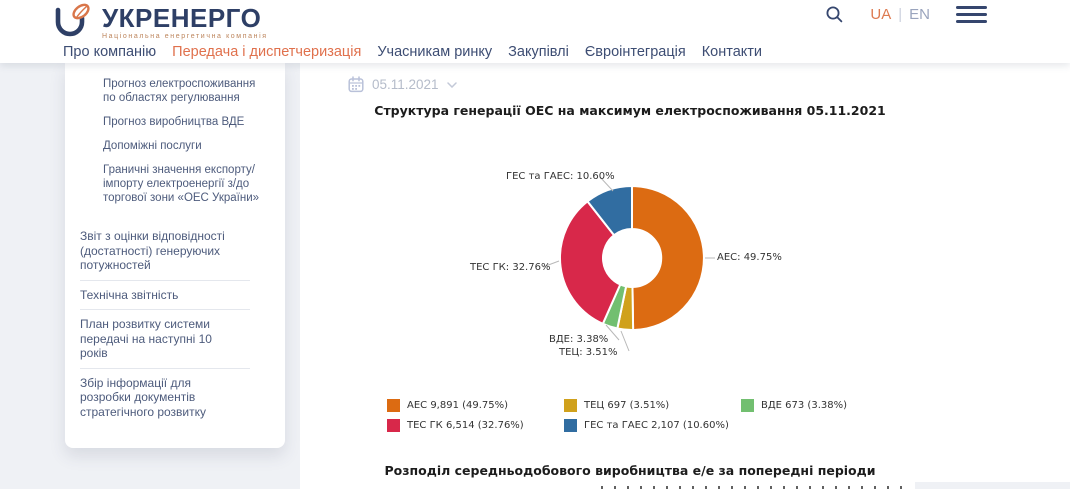 This screenshot has width=1070, height=489. Describe the element at coordinates (668, 258) in the screenshot. I see `donut-slice-АЕС` at that location.